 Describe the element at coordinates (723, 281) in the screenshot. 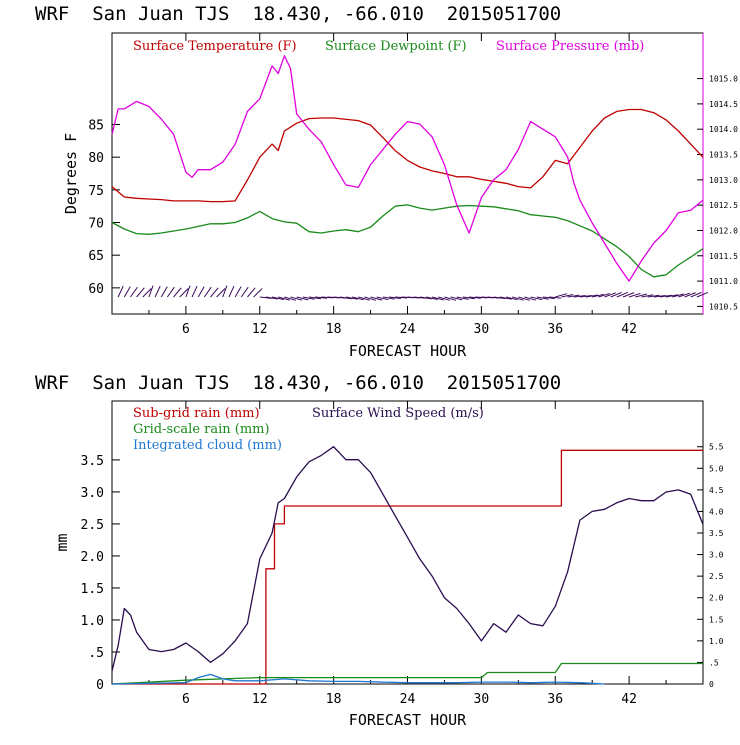

I see `y2-tick-label: 1011.0` at that location.